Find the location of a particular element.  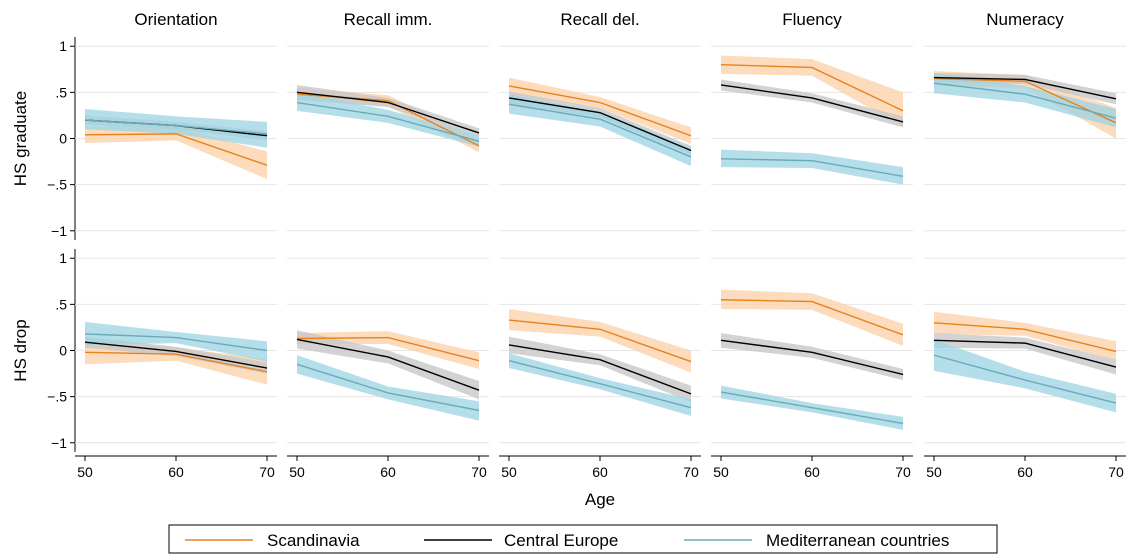

legend-box is located at coordinates (583, 539).